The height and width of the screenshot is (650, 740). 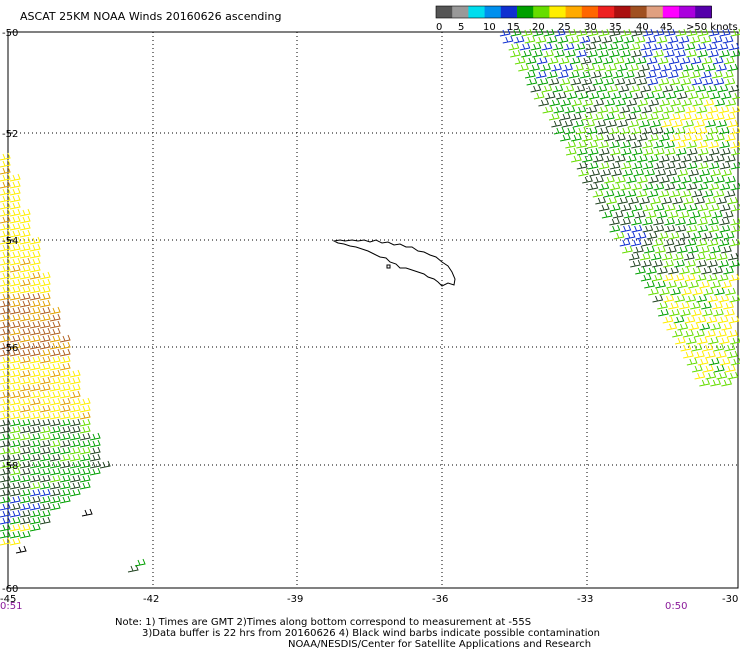 What do you see at coordinates (8, 599) in the screenshot?
I see `longitude-label: -45` at bounding box center [8, 599].